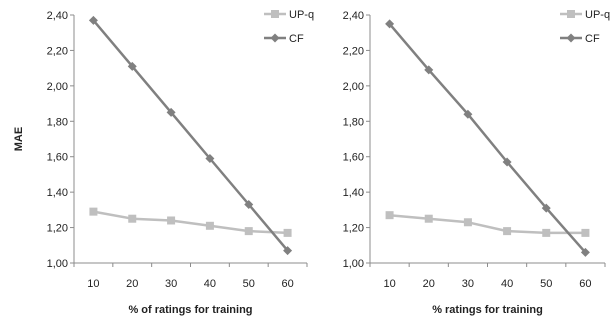 The width and height of the screenshot is (614, 320). Describe the element at coordinates (19, 139) in the screenshot. I see `y-axis-title: MAE` at that location.